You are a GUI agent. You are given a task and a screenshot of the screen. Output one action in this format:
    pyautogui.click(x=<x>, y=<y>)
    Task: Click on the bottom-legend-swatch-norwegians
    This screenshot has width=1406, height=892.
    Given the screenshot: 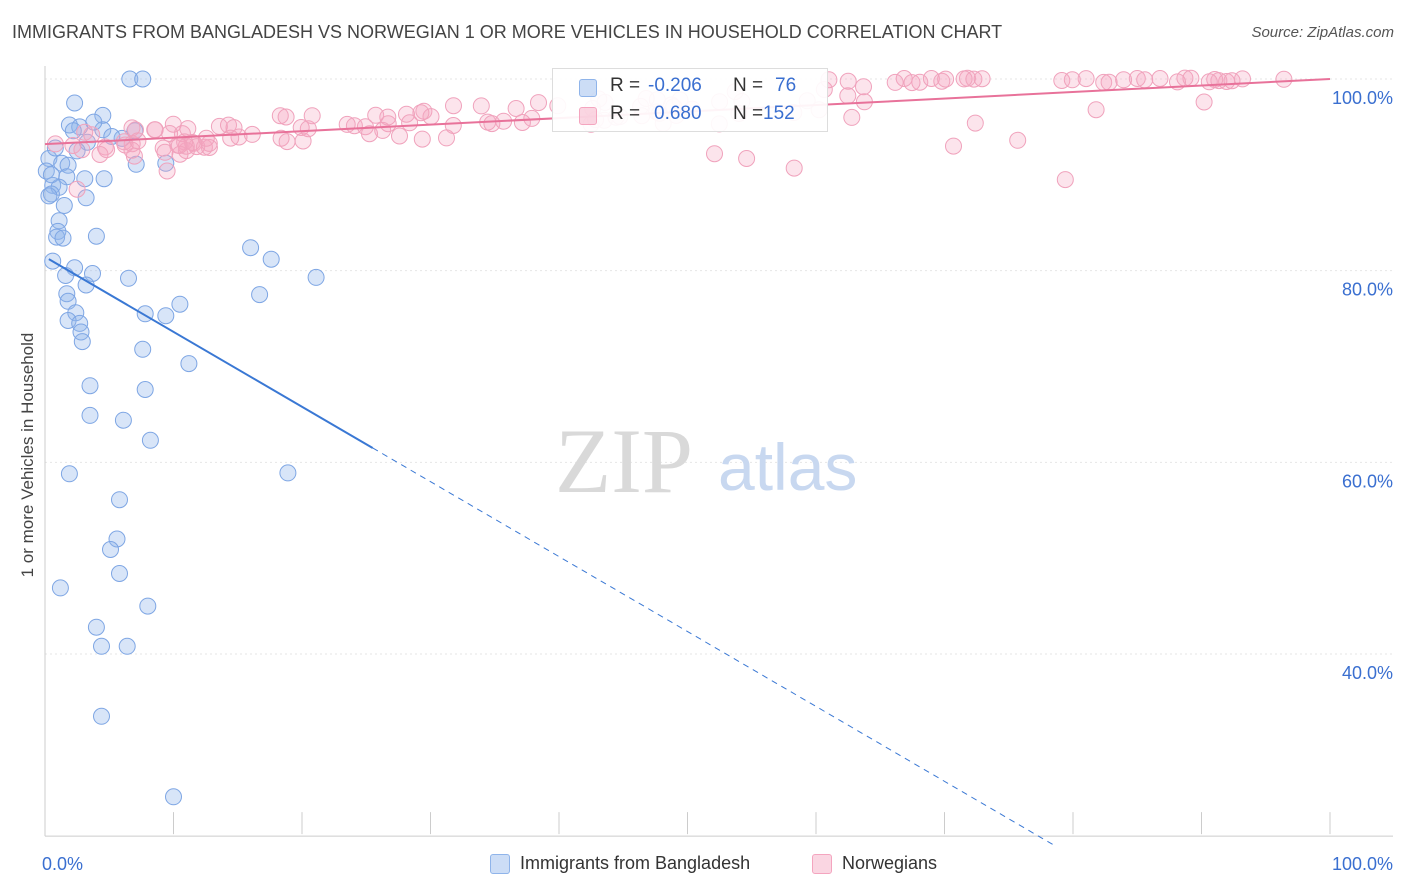 What is the action you would take?
    pyautogui.click(x=822, y=864)
    